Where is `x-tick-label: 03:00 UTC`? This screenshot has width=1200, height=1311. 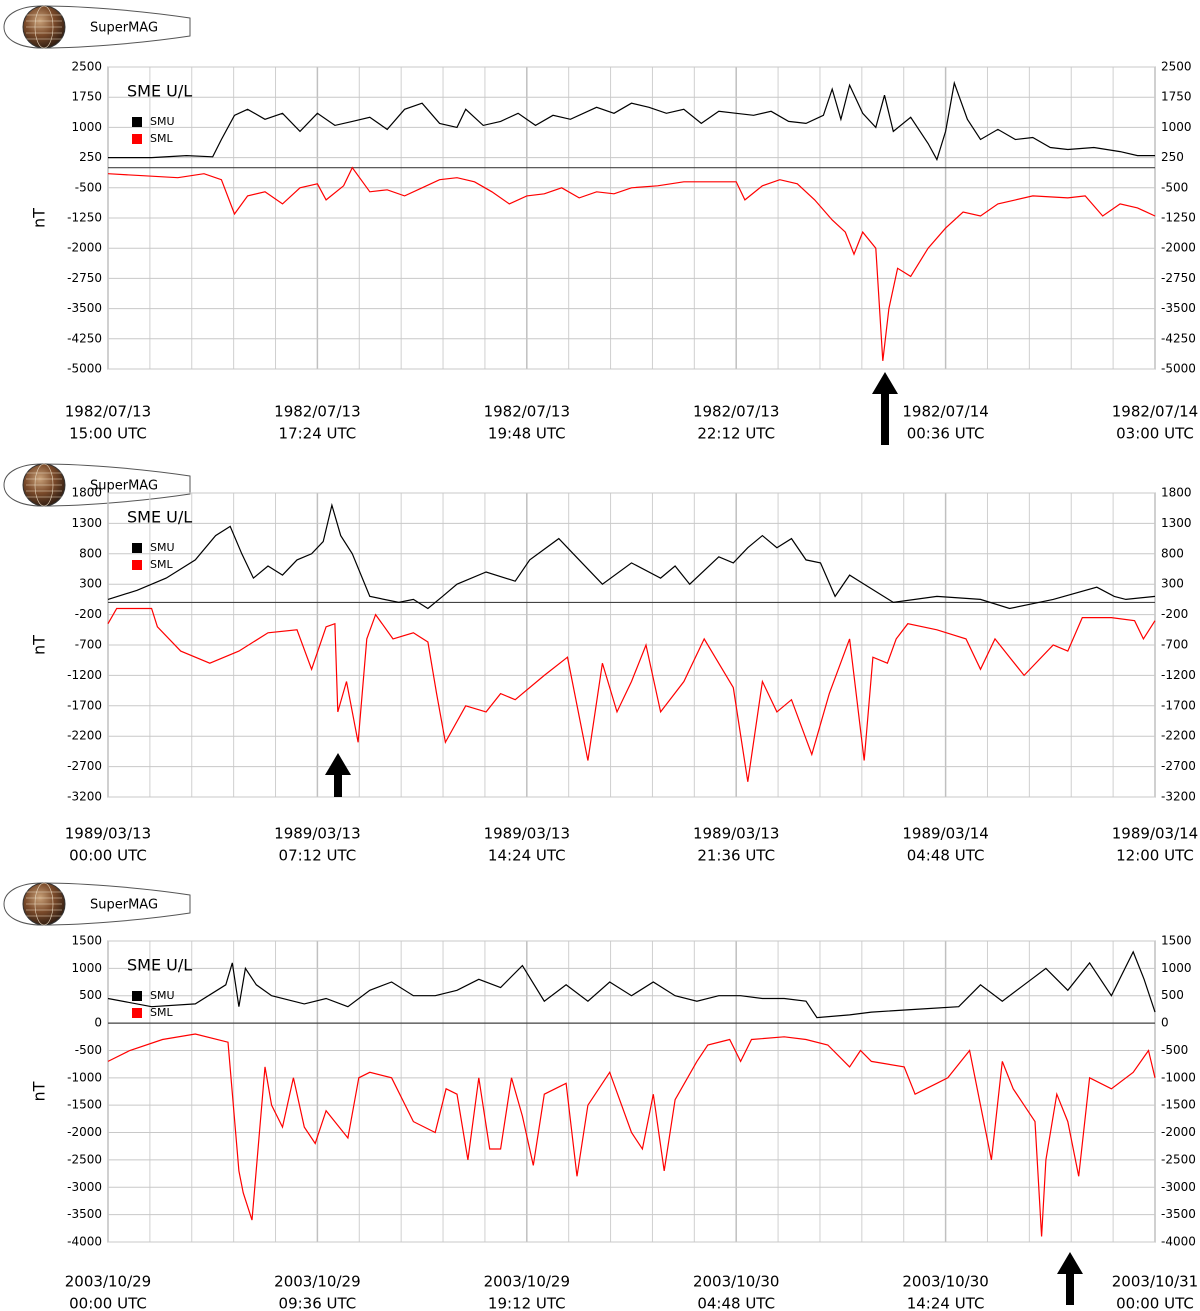
x-tick-label: 03:00 UTC is located at coordinates (1155, 434).